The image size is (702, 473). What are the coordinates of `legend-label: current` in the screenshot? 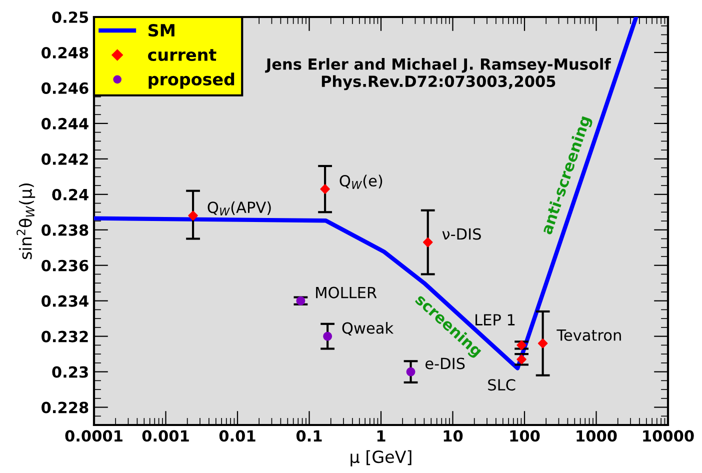 It's located at (182, 55).